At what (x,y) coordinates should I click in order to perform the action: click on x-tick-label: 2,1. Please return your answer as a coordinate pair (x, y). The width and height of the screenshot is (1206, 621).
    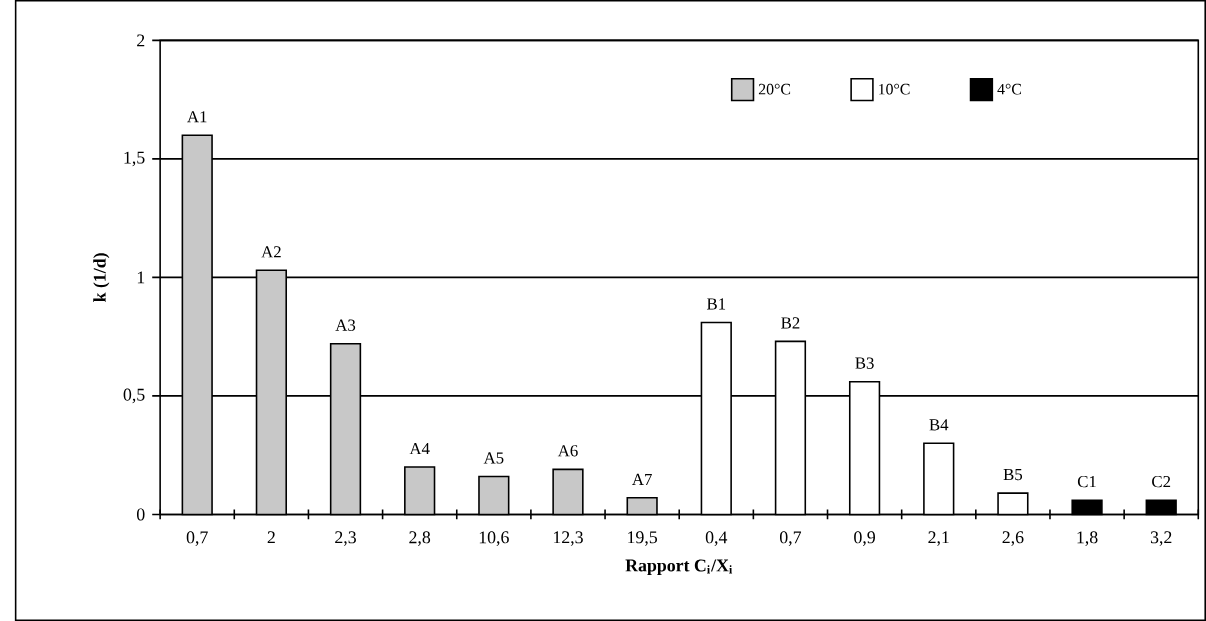
    Looking at the image, I should click on (938, 538).